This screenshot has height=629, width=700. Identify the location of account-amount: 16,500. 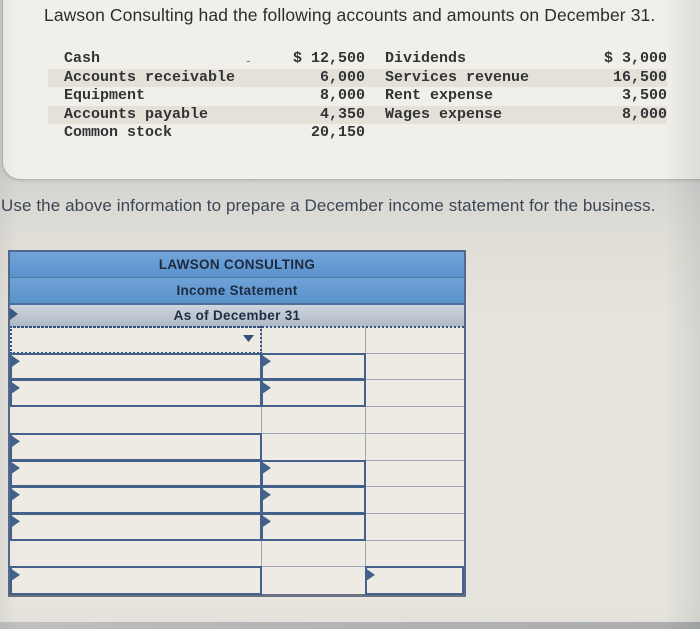
(639, 77).